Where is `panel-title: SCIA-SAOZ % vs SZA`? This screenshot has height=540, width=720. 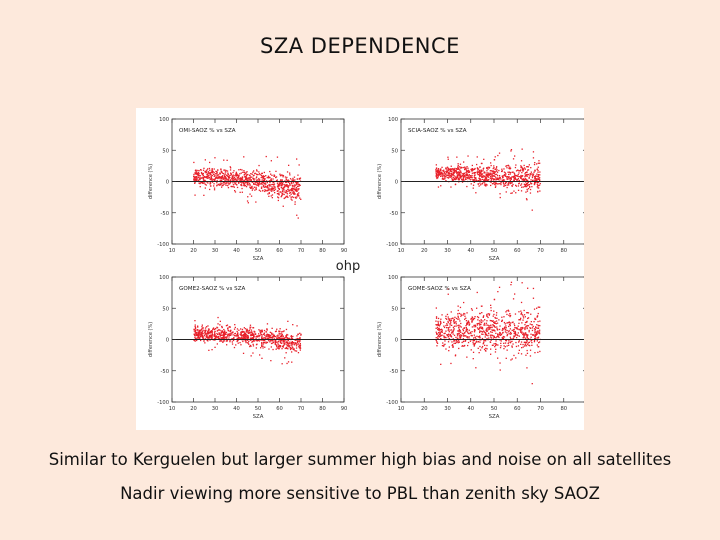
panel-title: SCIA-SAOZ % vs SZA is located at coordinates (437, 131).